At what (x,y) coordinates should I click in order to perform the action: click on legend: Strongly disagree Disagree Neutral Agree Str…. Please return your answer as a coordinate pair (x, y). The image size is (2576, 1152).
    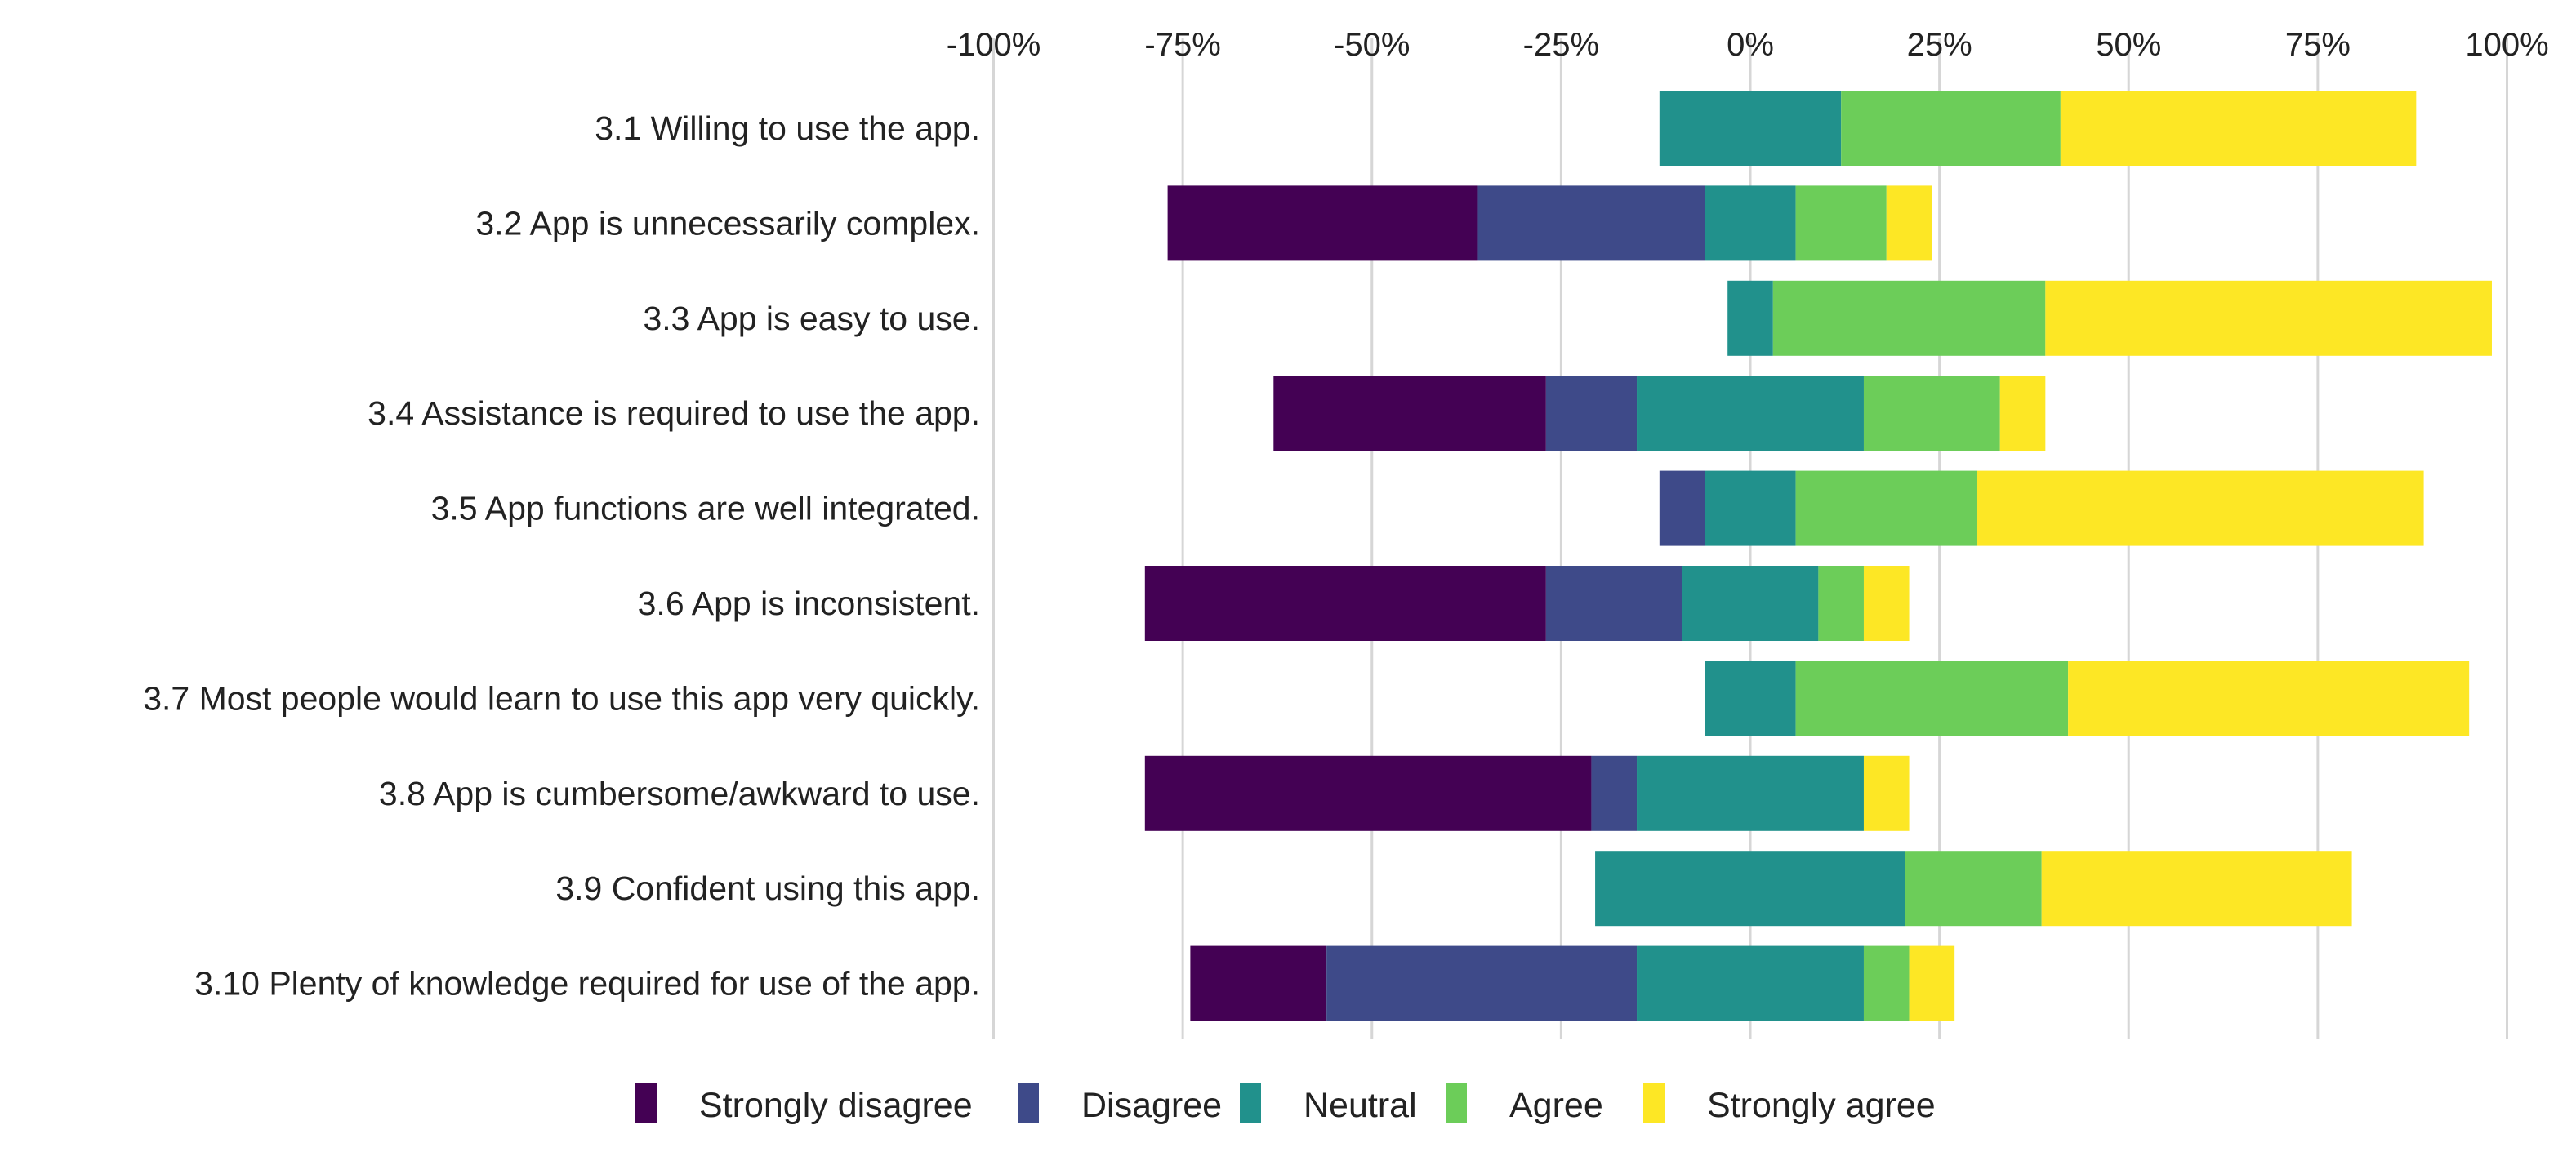
    Looking at the image, I should click on (1285, 1104).